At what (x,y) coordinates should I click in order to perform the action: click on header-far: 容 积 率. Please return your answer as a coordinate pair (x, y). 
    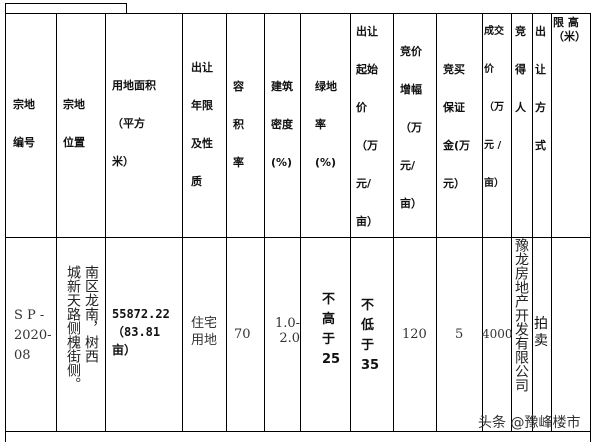
    Looking at the image, I should click on (238, 124).